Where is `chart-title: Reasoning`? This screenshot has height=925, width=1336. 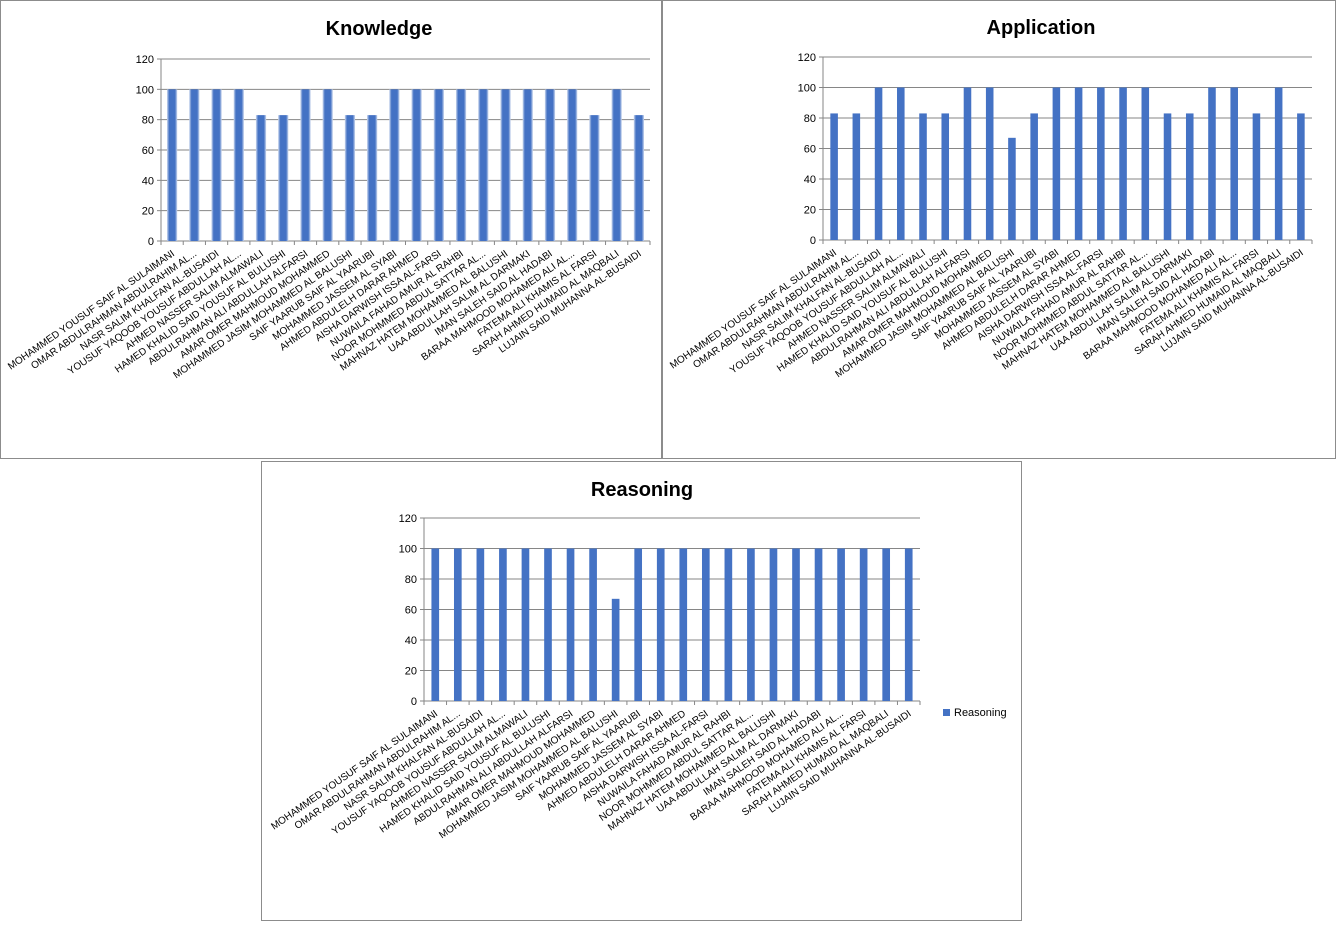 chart-title: Reasoning is located at coordinates (642, 490).